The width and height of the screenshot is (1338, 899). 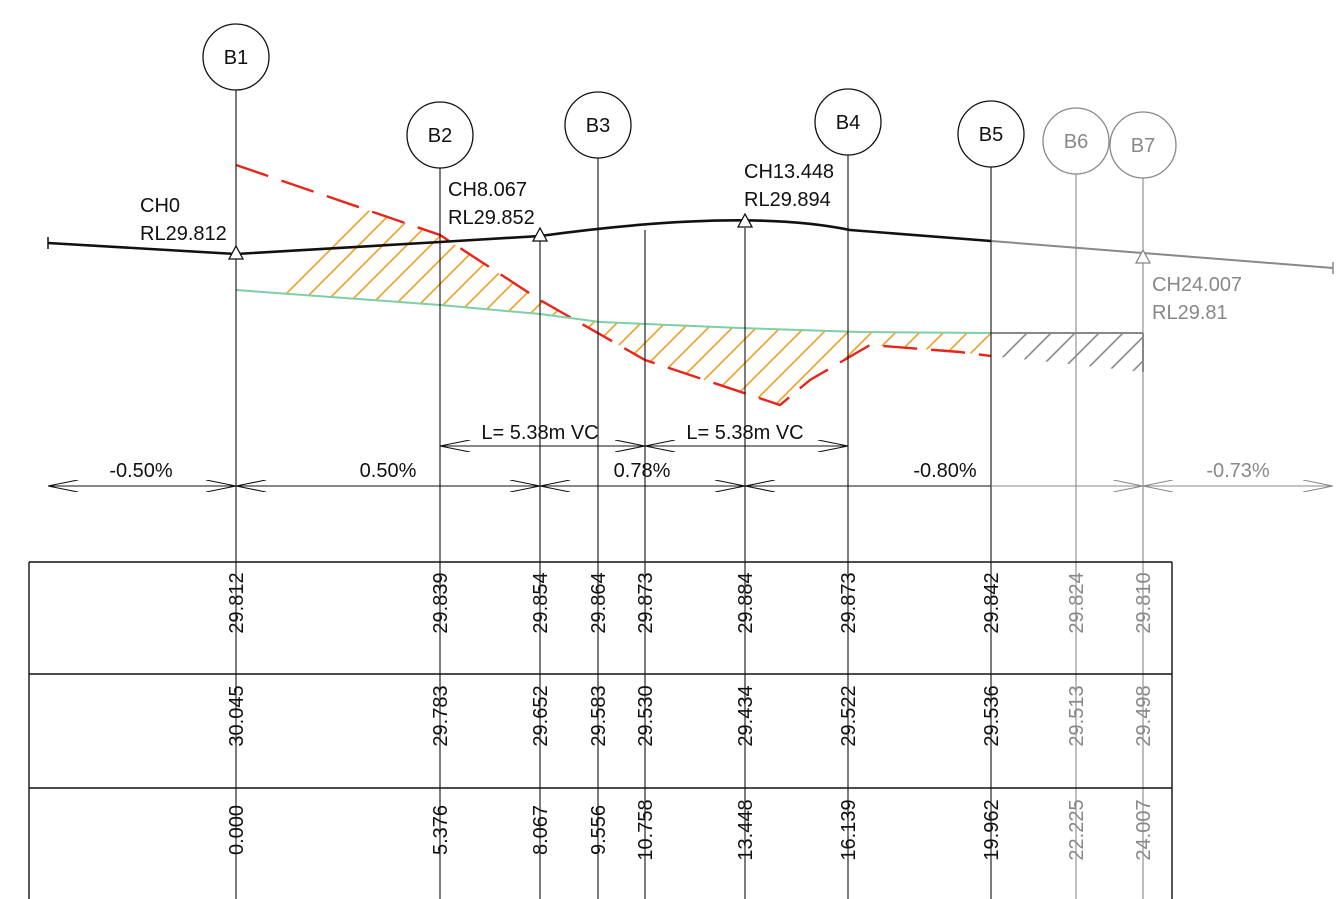 I want to click on grid-bubble-label: B3, so click(x=598, y=126).